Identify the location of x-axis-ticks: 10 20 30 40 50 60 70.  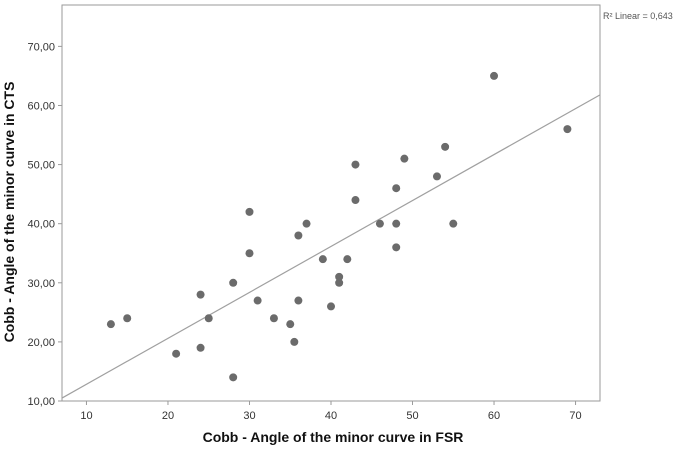
(331, 411).